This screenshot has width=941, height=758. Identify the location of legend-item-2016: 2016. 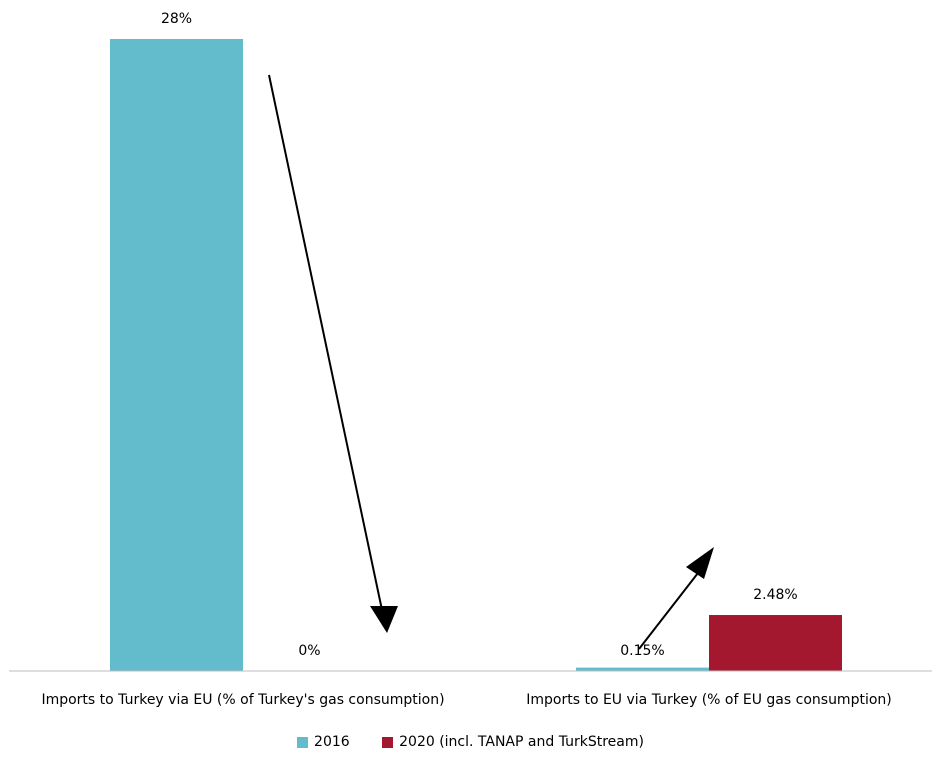
(323, 742).